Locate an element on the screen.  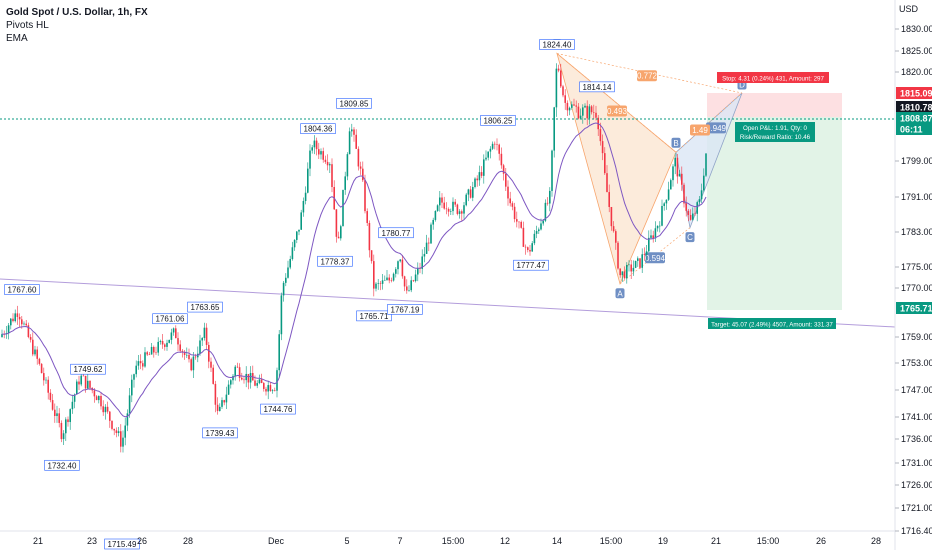
price-tick-label: 1820.00 is located at coordinates (916, 72).